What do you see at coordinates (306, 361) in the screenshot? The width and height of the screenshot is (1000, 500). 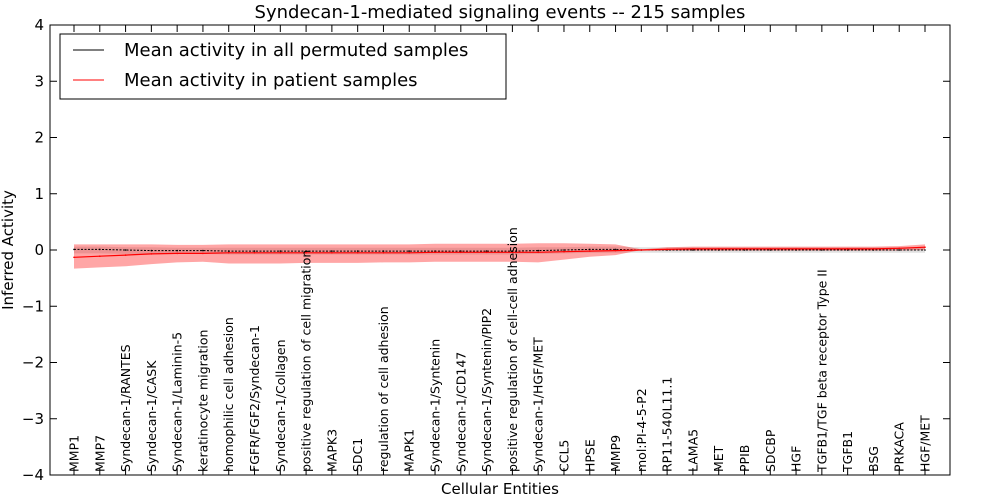 I see `category-label: positive regulation of cell migration` at bounding box center [306, 361].